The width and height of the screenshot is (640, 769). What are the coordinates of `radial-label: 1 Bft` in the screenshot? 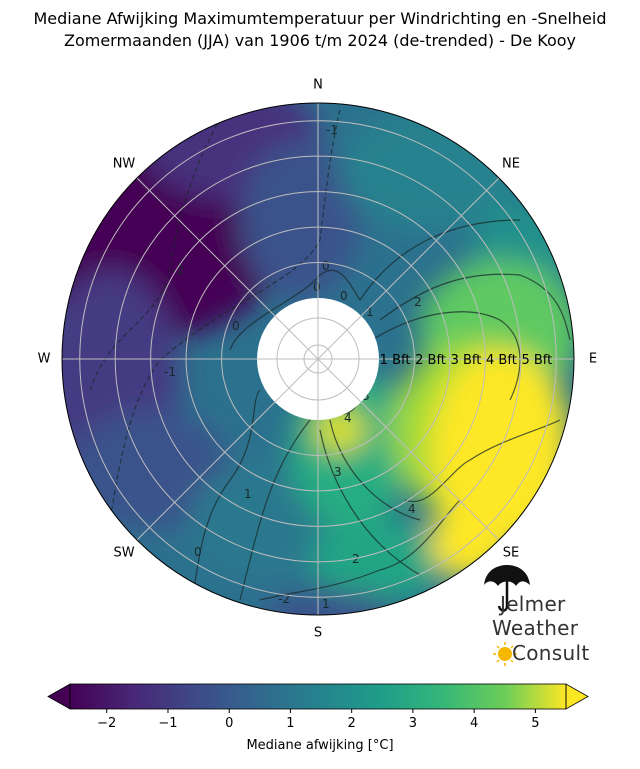 It's located at (395, 360).